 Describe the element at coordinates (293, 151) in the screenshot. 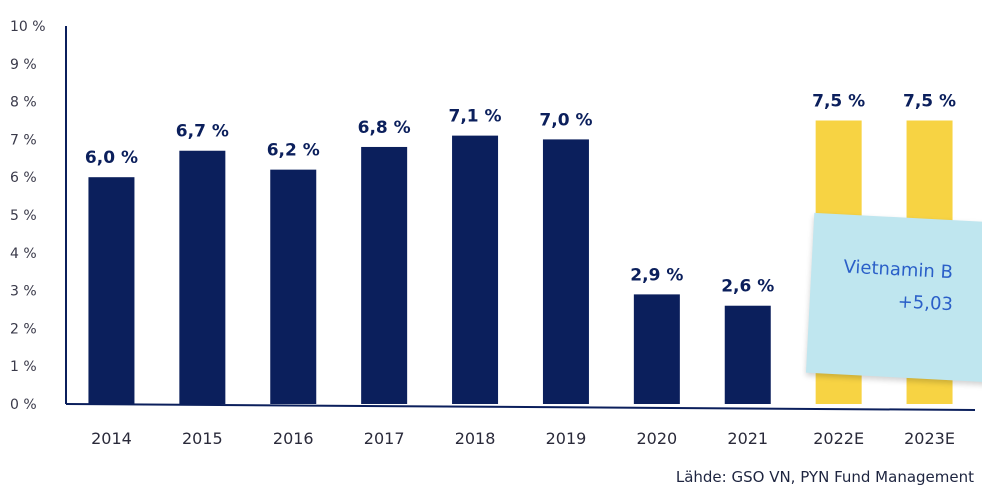

I see `data-label: 6,2 %` at that location.